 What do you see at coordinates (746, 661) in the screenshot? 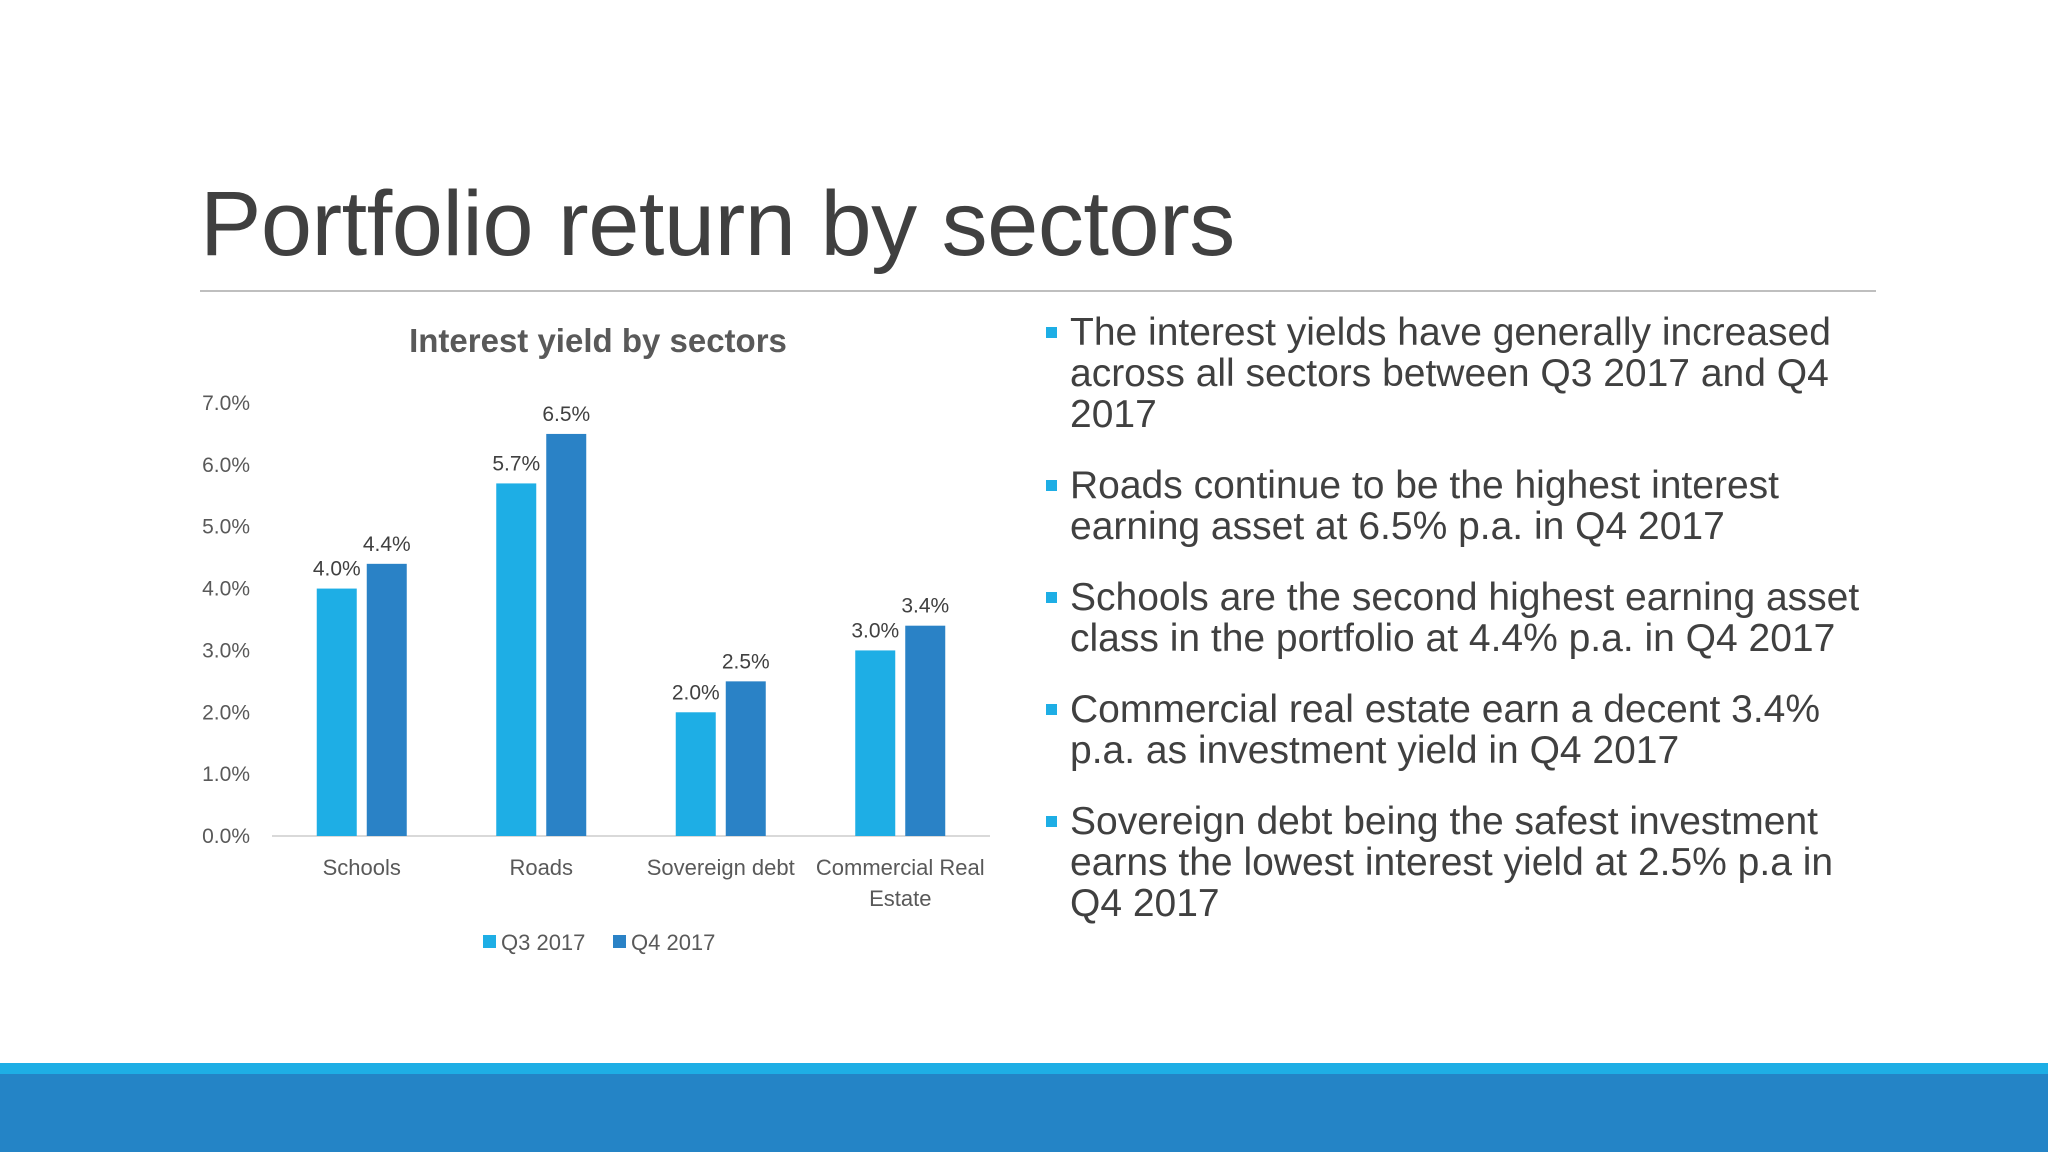
I see `data-label: 2.5%` at bounding box center [746, 661].